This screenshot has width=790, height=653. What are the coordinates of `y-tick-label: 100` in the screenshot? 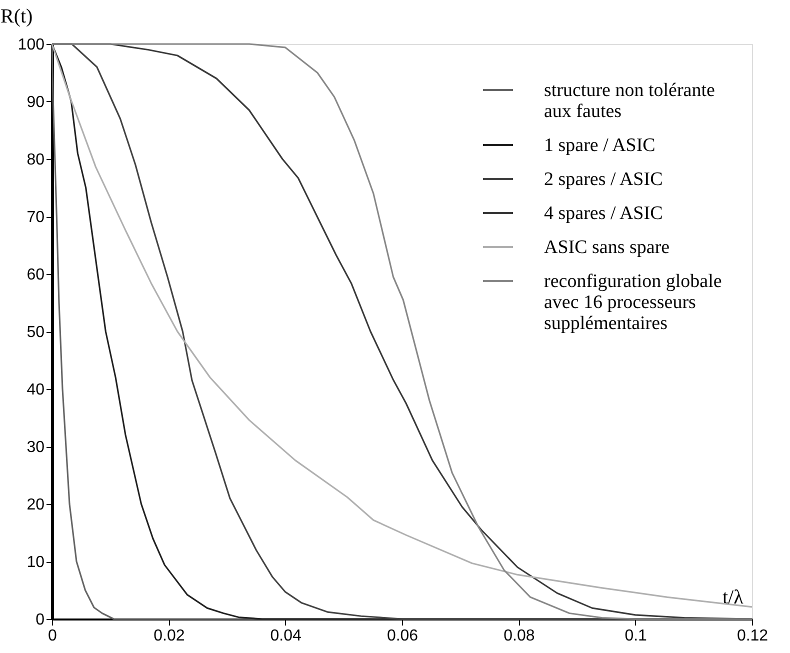 It's located at (31, 45).